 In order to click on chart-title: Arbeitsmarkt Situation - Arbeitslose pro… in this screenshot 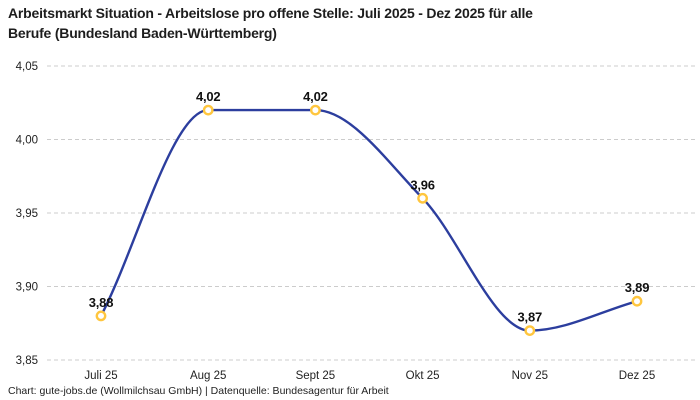, I will do `click(270, 23)`.